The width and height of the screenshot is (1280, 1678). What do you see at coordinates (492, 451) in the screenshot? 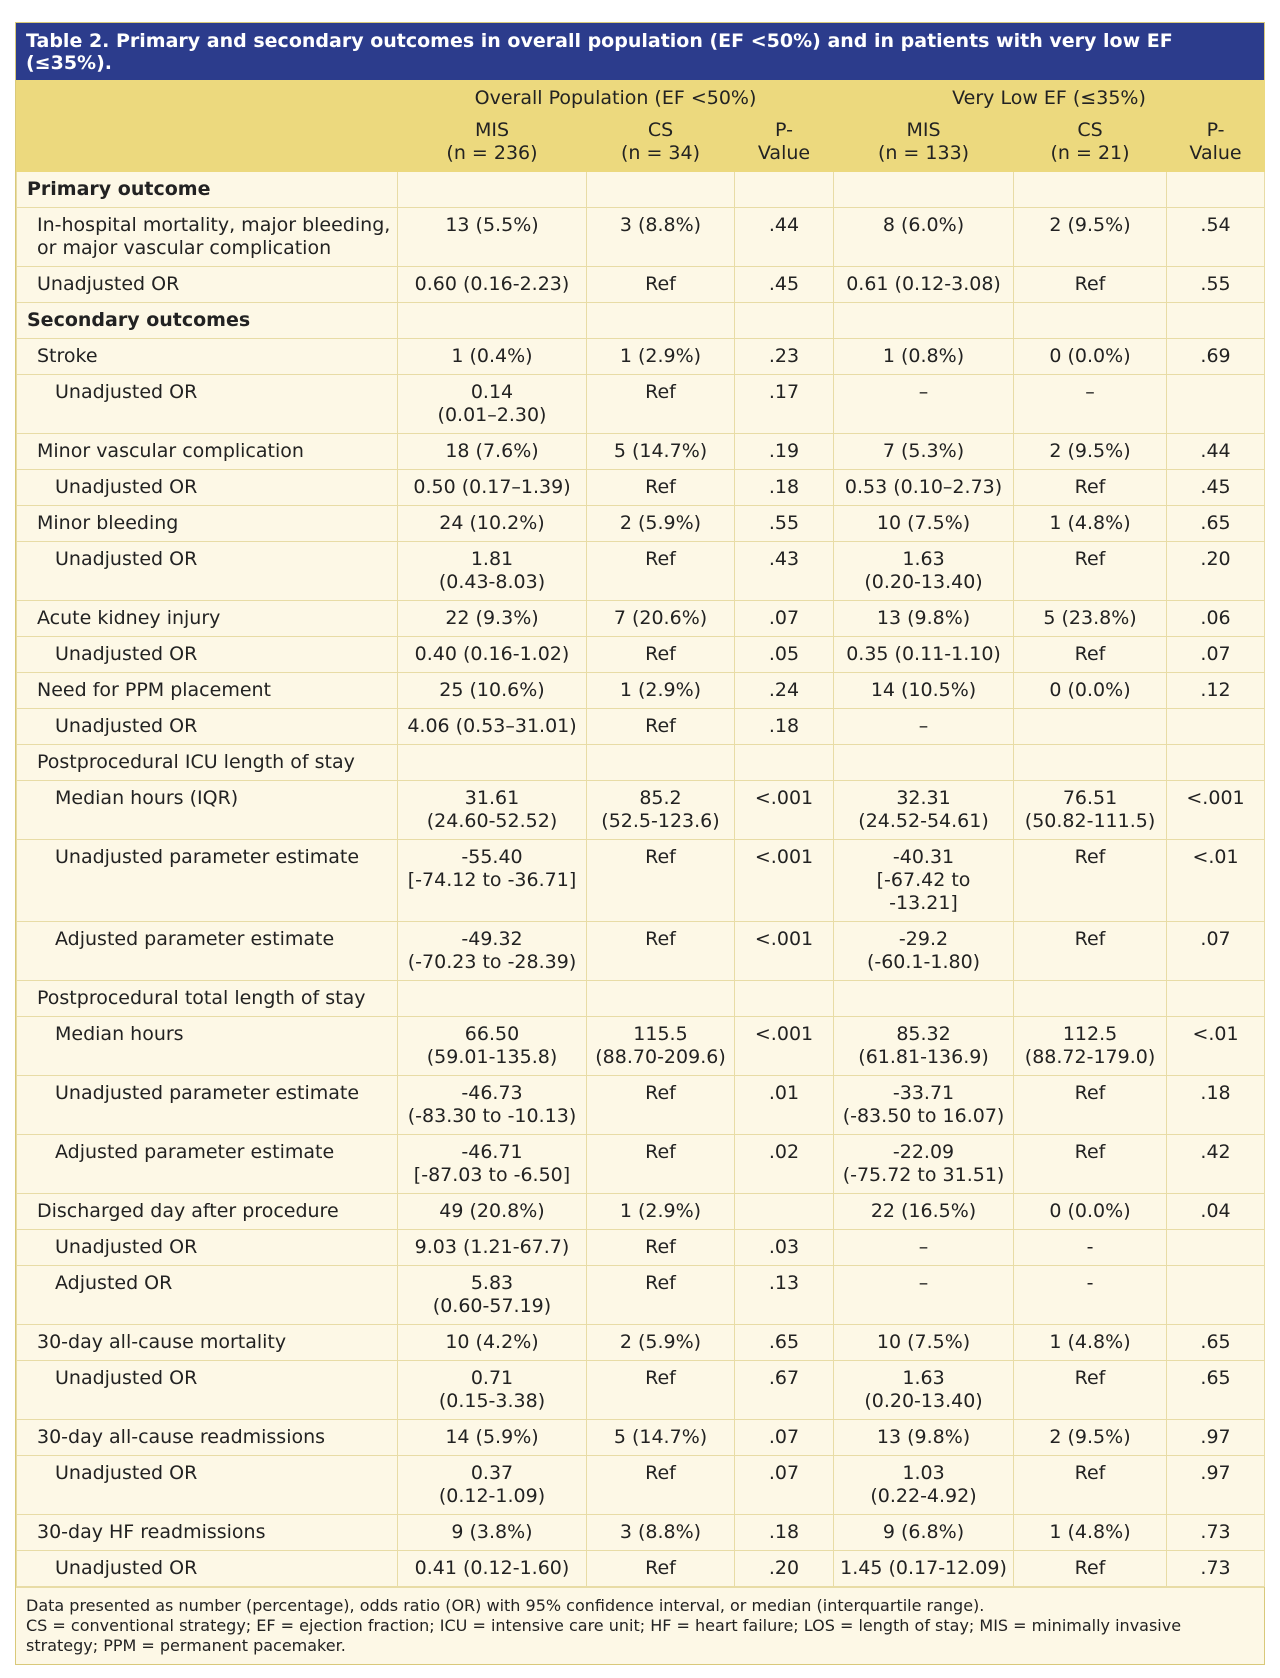
I see `cell: 18 (7.6%)` at bounding box center [492, 451].